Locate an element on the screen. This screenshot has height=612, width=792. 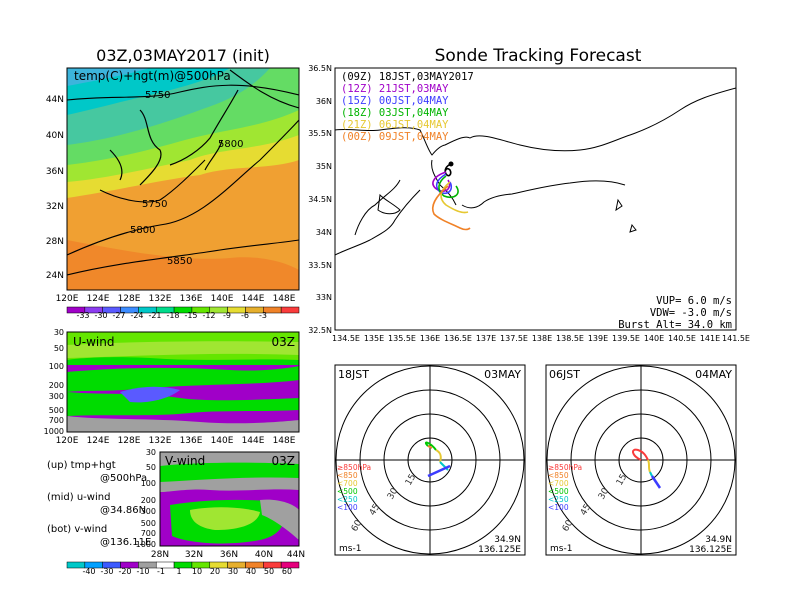
ring-label: 45 is located at coordinates (375, 510).